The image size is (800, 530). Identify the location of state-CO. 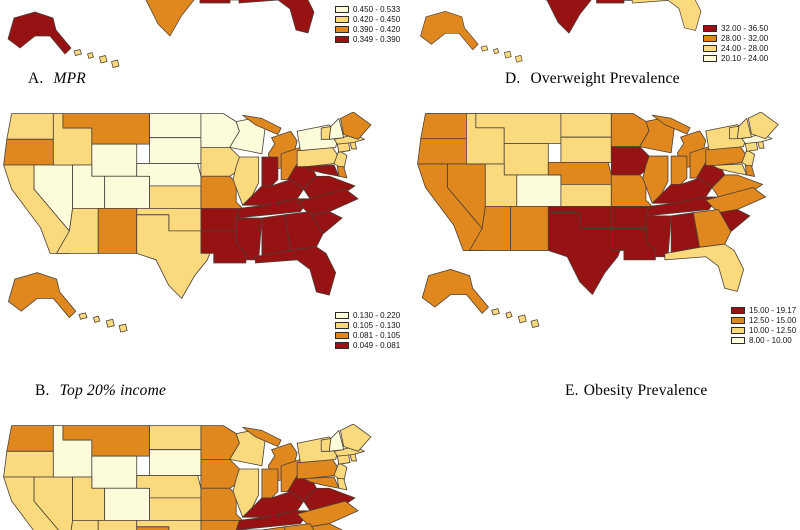
(539, 190).